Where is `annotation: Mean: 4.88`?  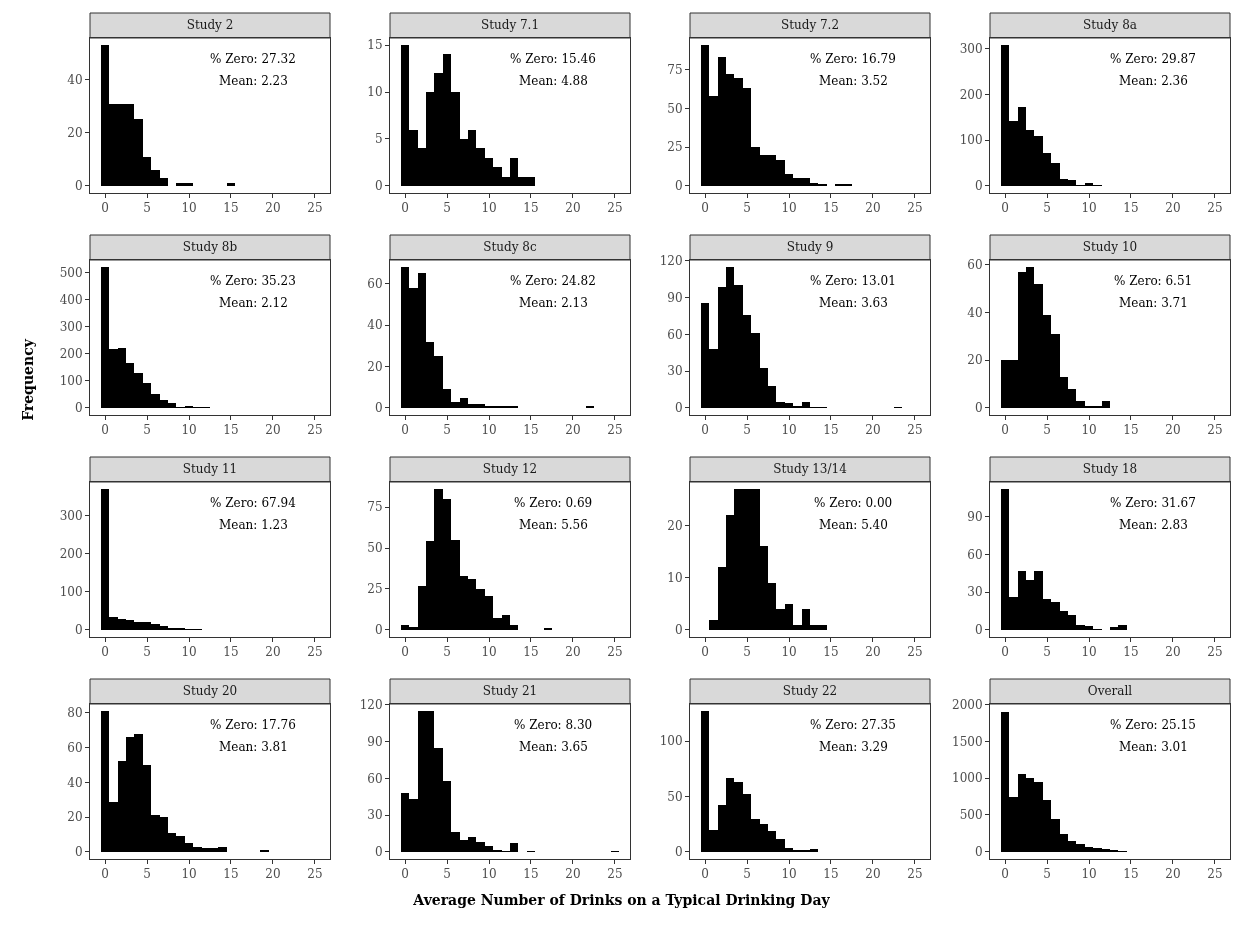
annotation: Mean: 4.88 is located at coordinates (553, 81).